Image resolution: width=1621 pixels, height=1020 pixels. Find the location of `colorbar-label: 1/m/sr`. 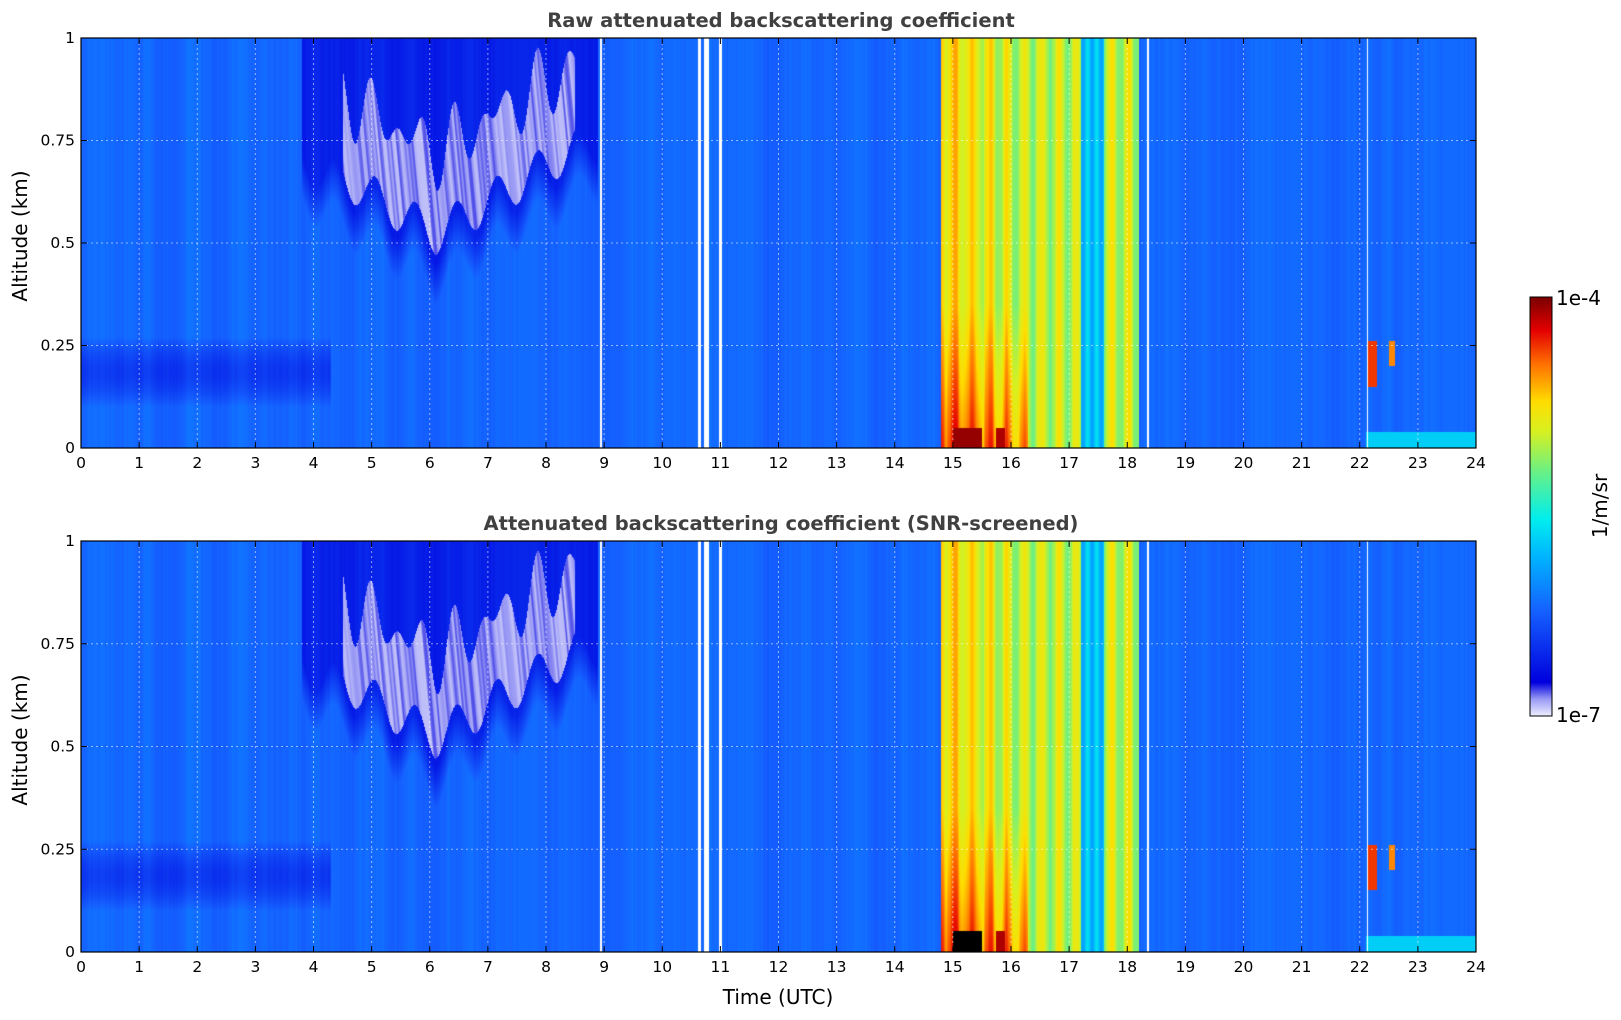

colorbar-label: 1/m/sr is located at coordinates (1600, 505).